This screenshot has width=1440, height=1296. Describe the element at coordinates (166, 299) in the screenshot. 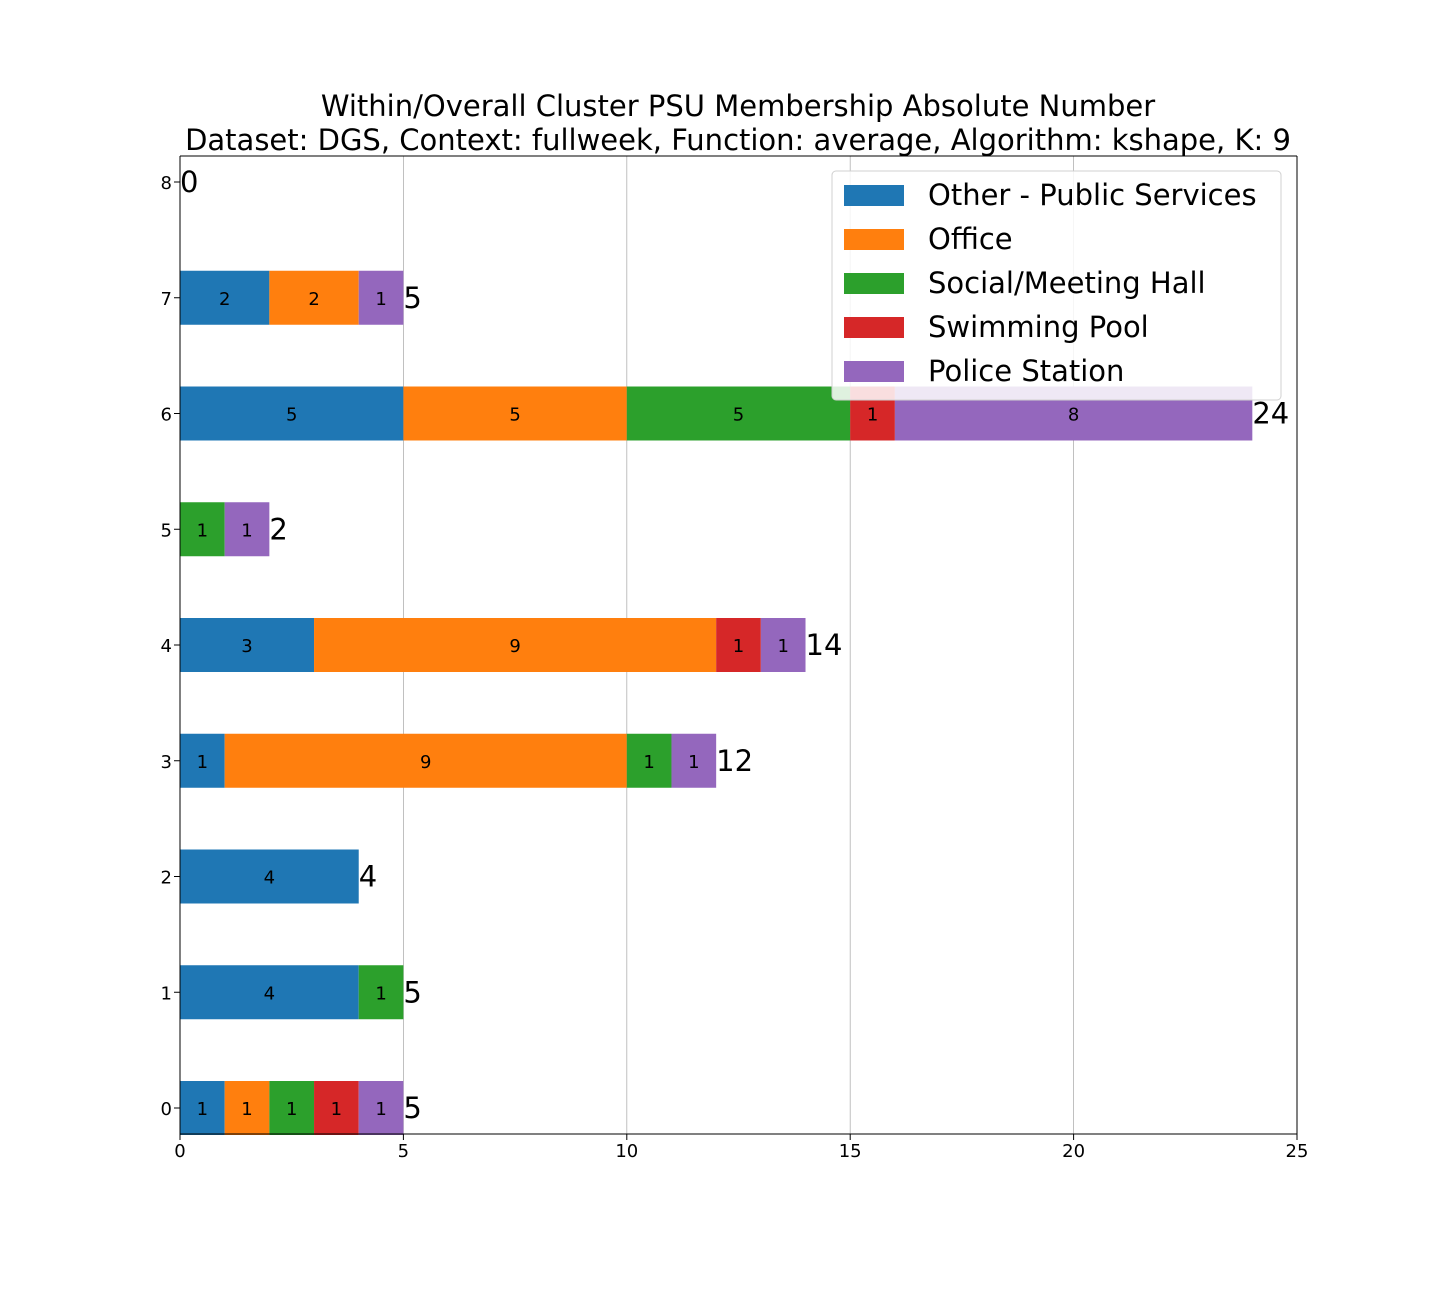

I see `y-tick-label: 7` at that location.